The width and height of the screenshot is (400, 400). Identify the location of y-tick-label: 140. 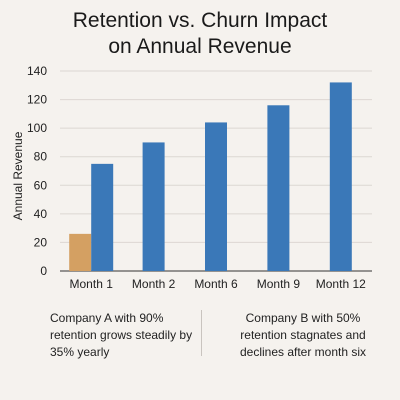
(37, 71).